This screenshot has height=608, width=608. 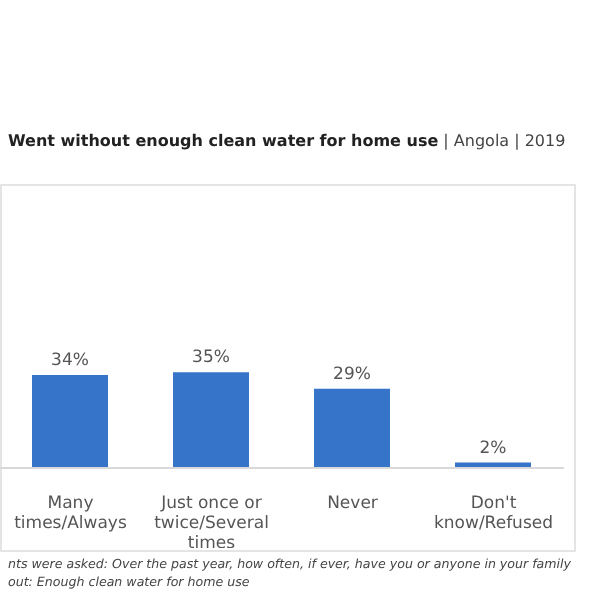 What do you see at coordinates (493, 514) in the screenshot?
I see `x-tick-label: Don't know/Refused` at bounding box center [493, 514].